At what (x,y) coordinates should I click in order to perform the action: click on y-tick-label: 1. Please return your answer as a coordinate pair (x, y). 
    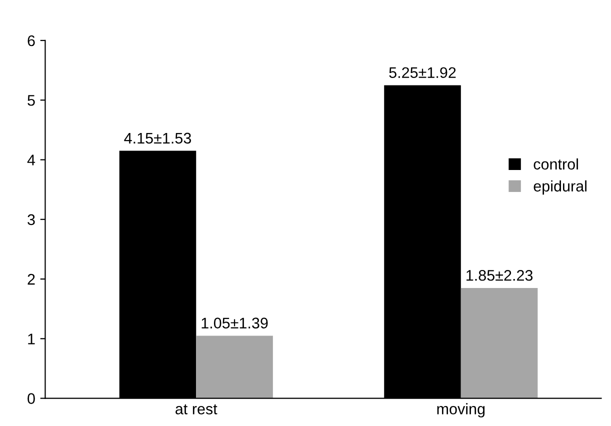
    Looking at the image, I should click on (31, 339).